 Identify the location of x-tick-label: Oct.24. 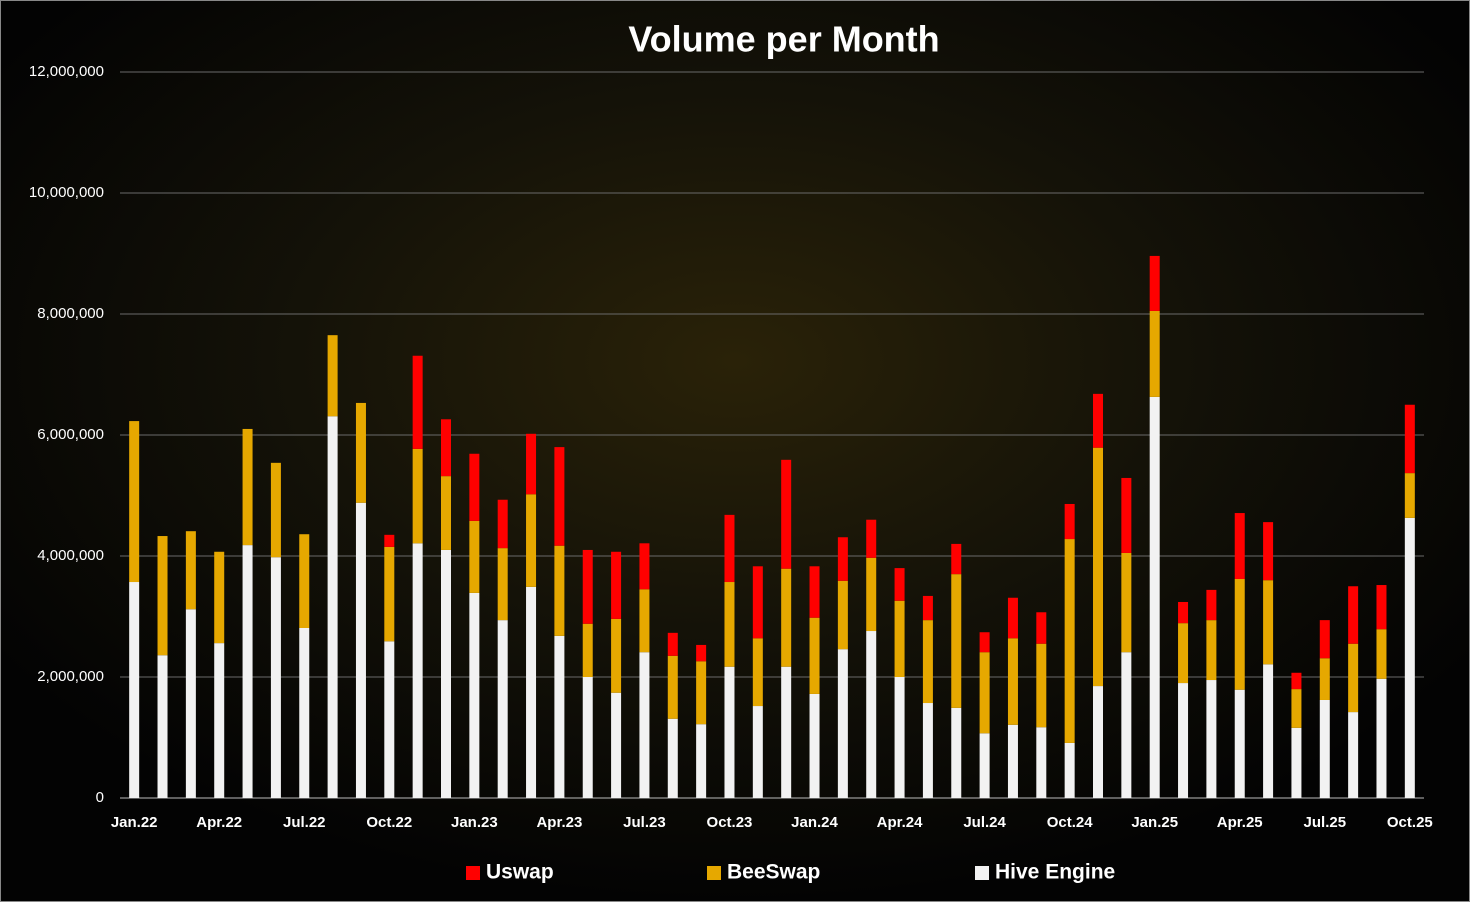
(1070, 822).